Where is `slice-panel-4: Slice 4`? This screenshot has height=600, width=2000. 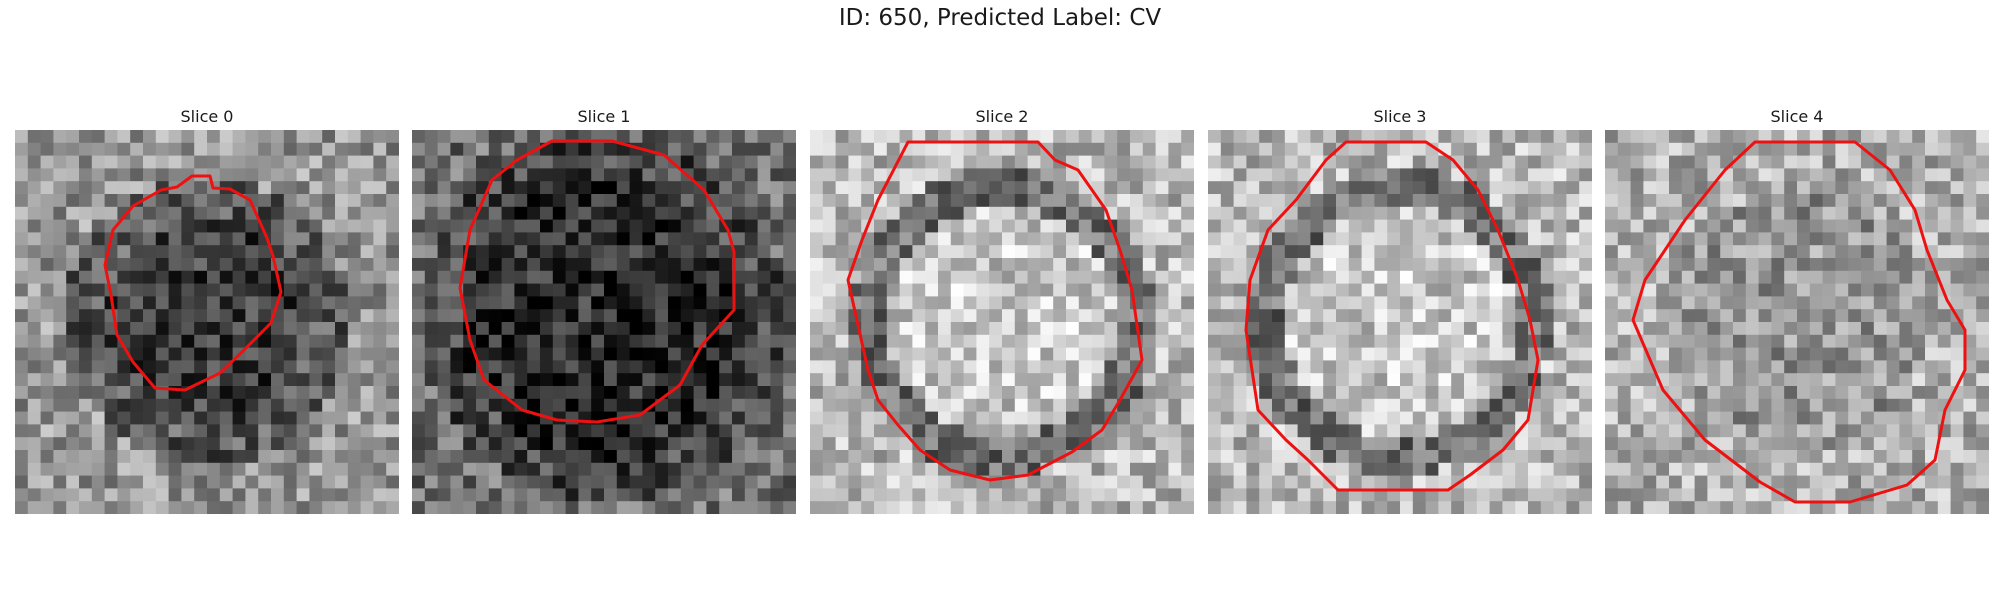 slice-panel-4: Slice 4 is located at coordinates (1797, 309).